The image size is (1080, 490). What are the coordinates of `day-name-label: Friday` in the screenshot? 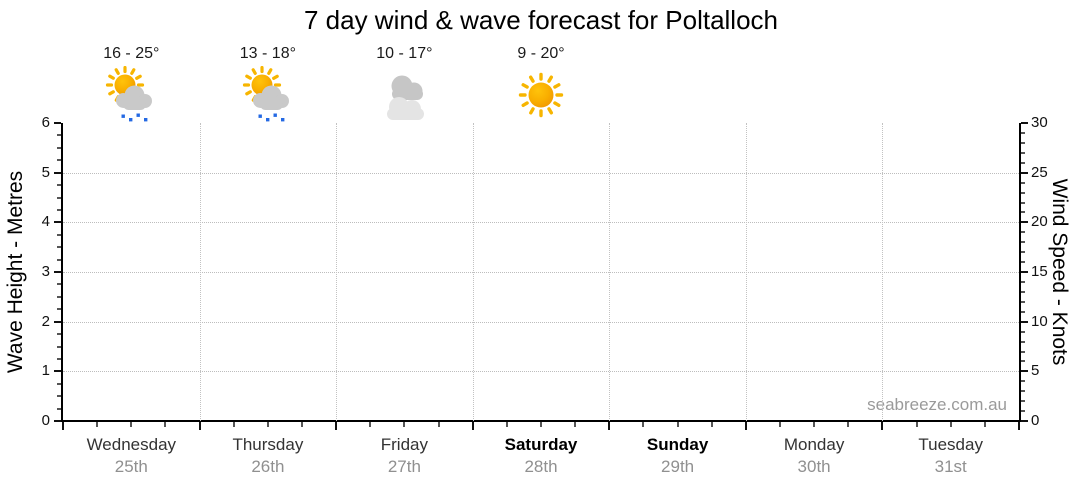 It's located at (404, 444).